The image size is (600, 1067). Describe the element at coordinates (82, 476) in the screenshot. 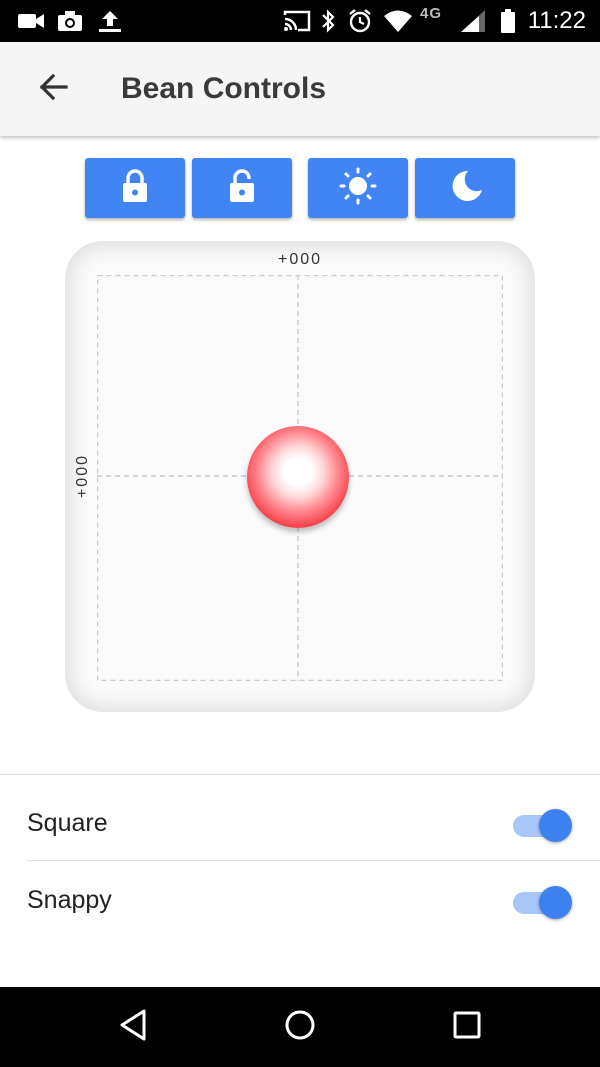

I see `y-axis-readout: +000` at that location.